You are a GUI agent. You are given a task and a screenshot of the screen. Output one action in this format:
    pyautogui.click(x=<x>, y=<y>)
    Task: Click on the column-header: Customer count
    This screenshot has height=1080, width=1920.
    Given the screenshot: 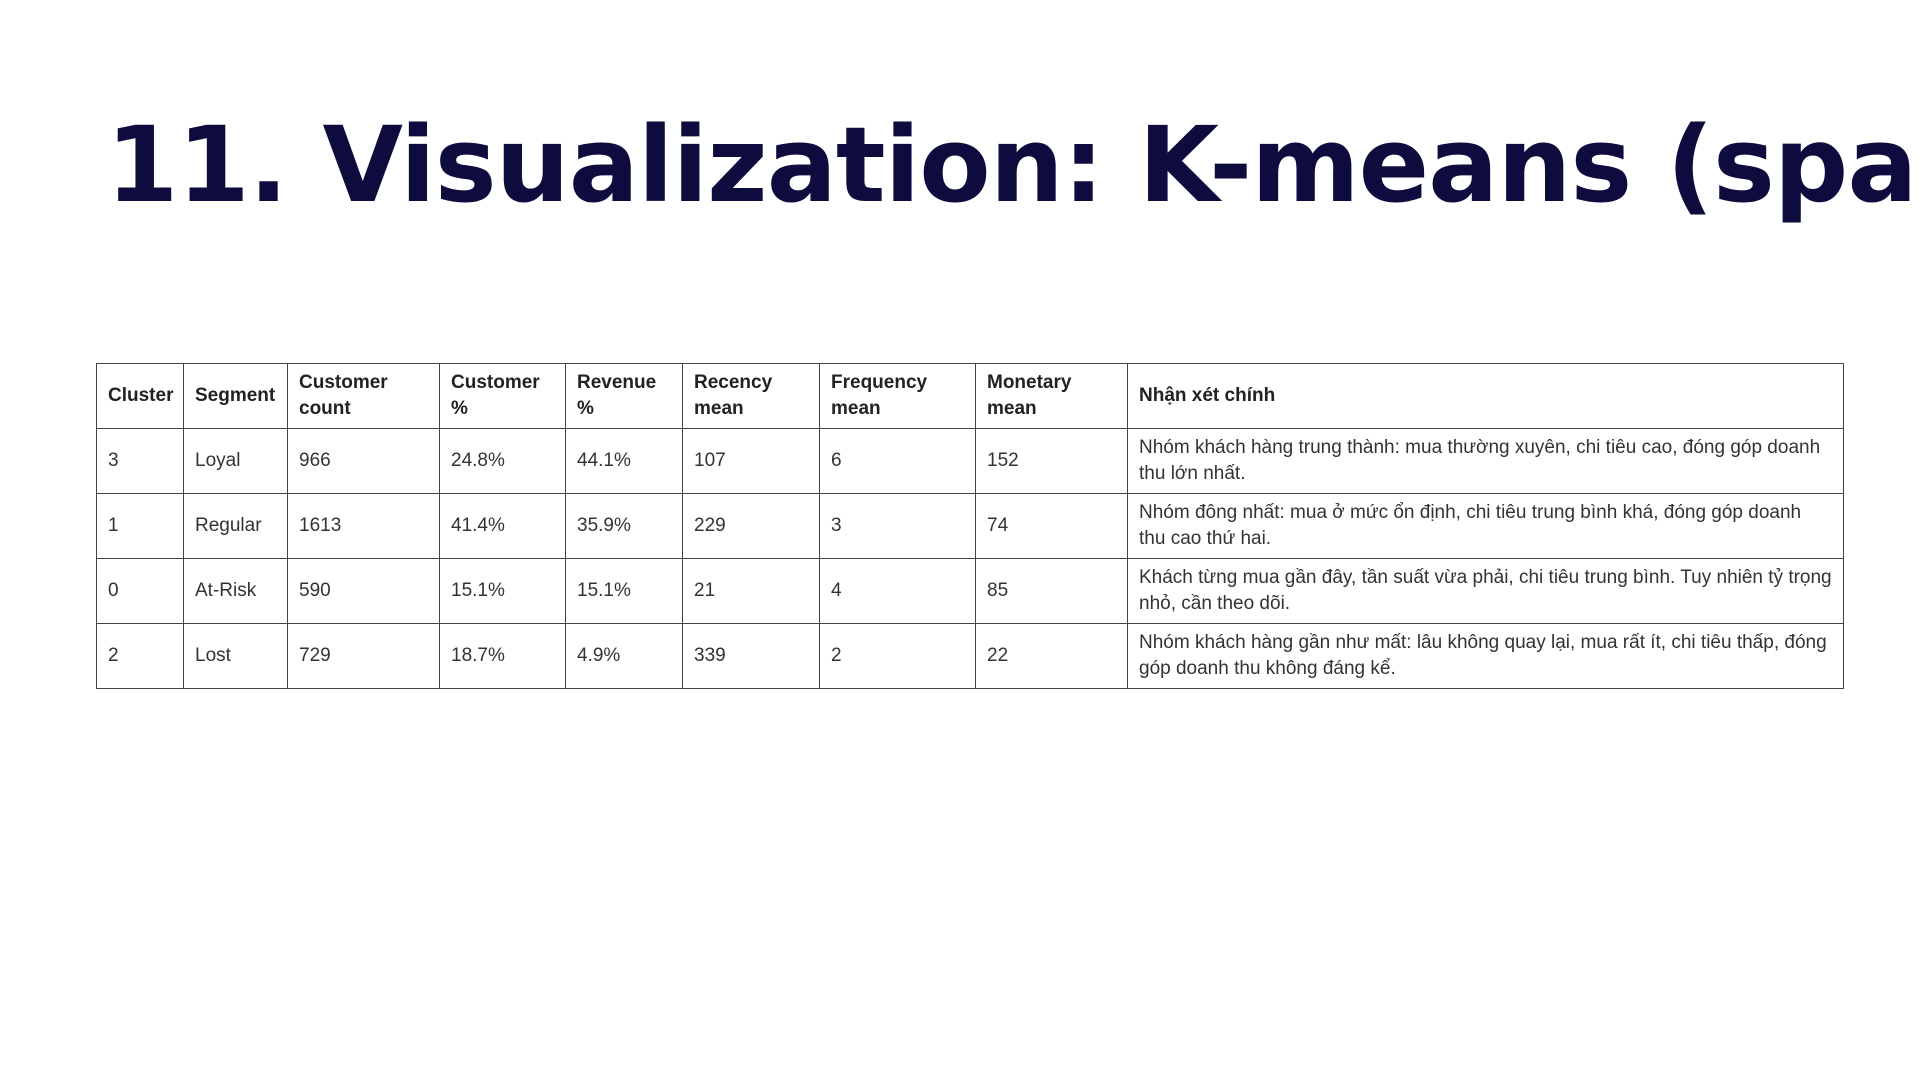 What is the action you would take?
    pyautogui.click(x=363, y=396)
    